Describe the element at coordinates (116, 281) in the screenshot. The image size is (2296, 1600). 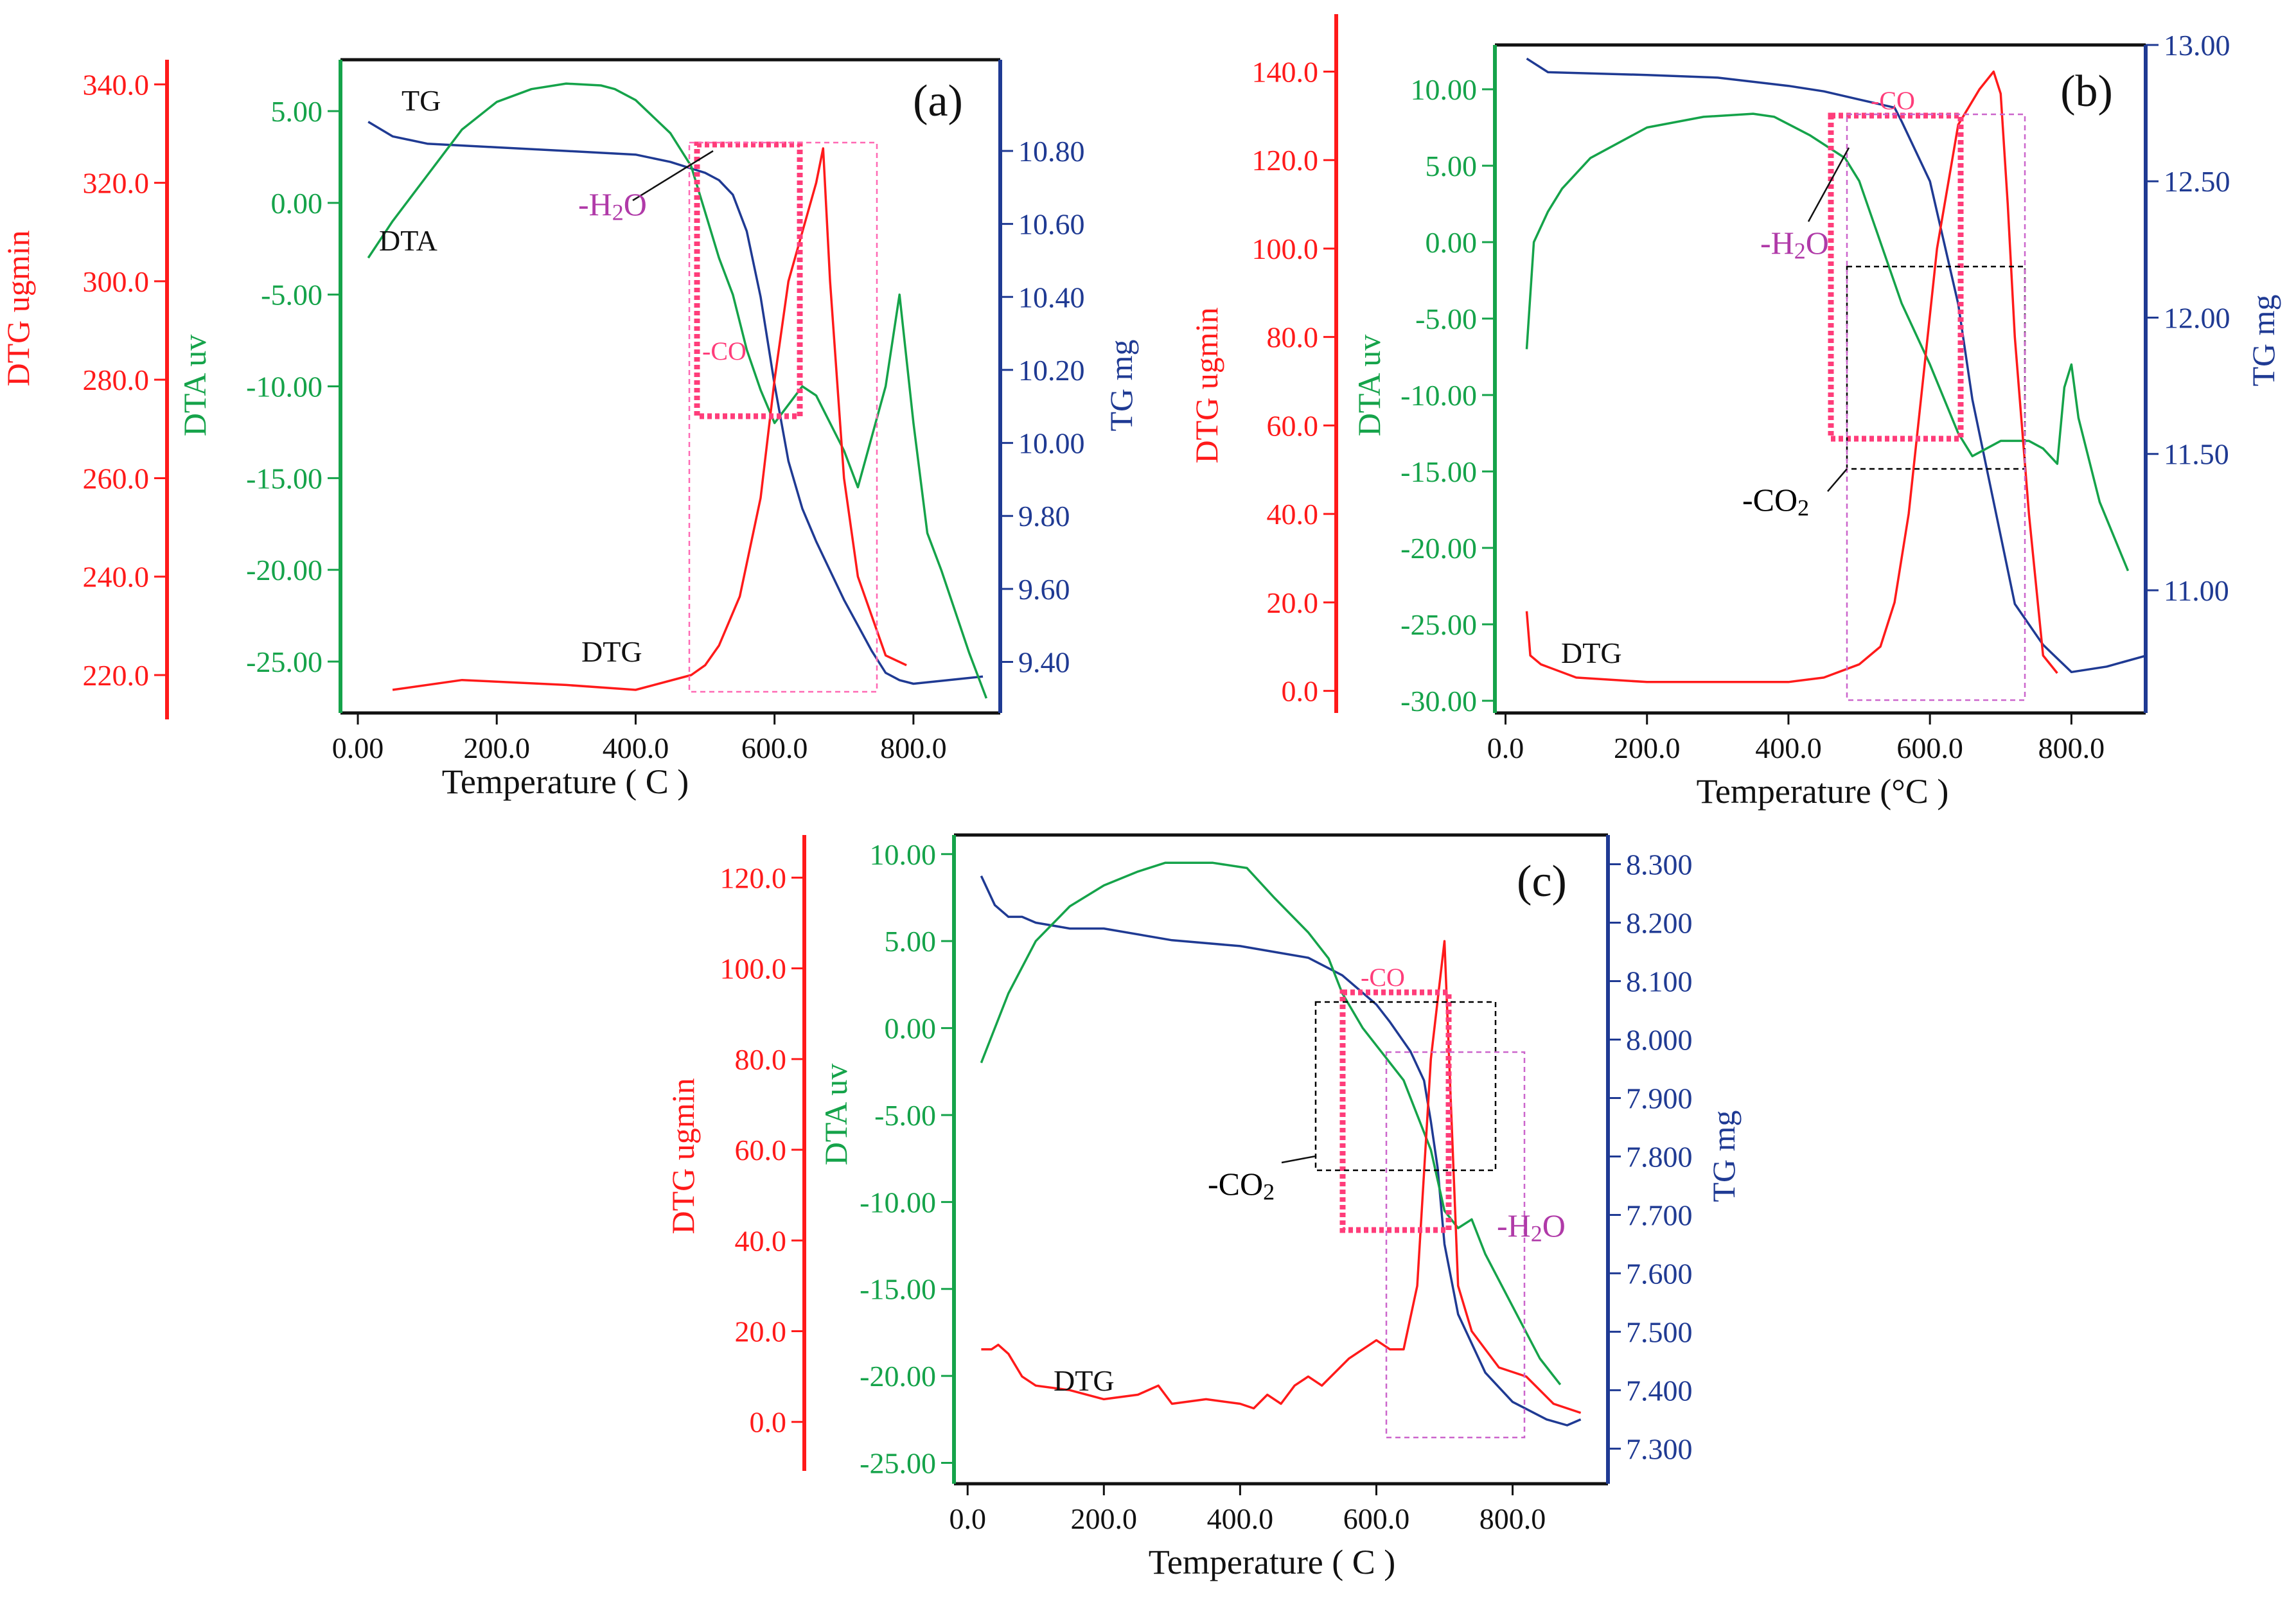
I see `dtg-tick-label: 300.0` at that location.